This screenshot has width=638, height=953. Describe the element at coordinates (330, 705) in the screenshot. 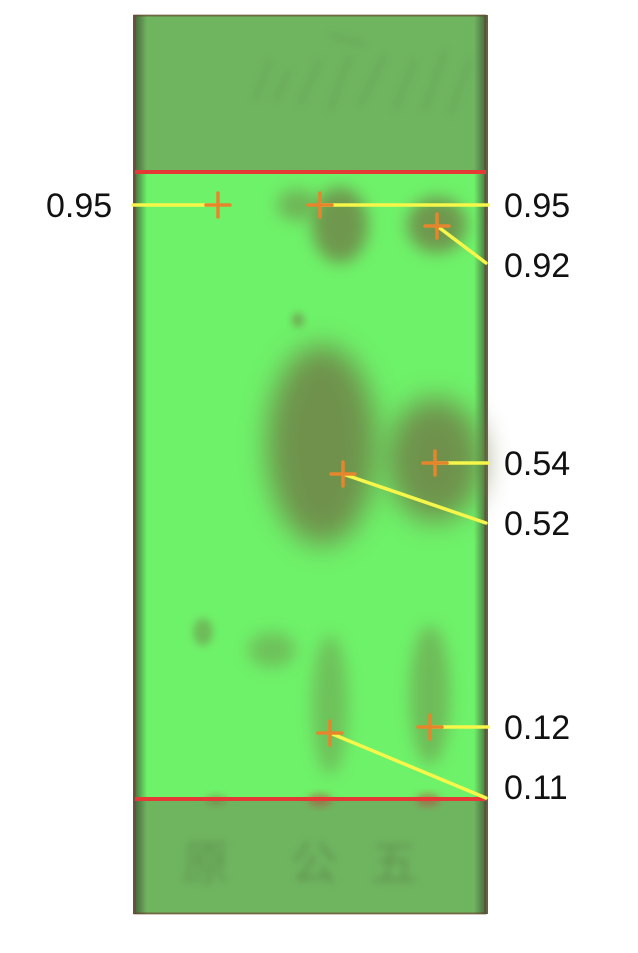

I see `streak-lane2` at that location.